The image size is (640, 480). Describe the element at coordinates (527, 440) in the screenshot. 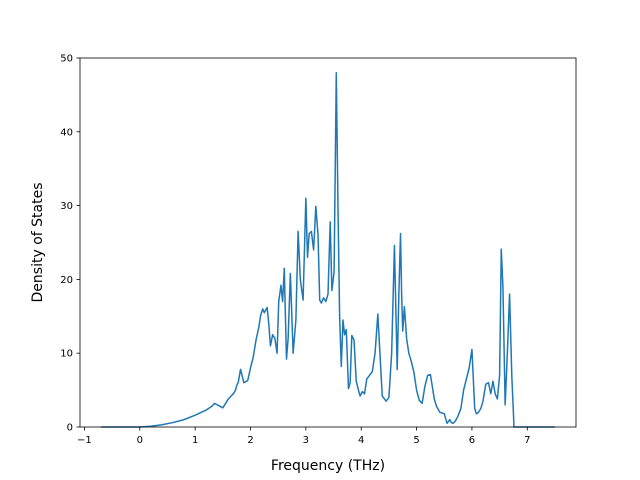

I see `x-tick-label: 7` at that location.